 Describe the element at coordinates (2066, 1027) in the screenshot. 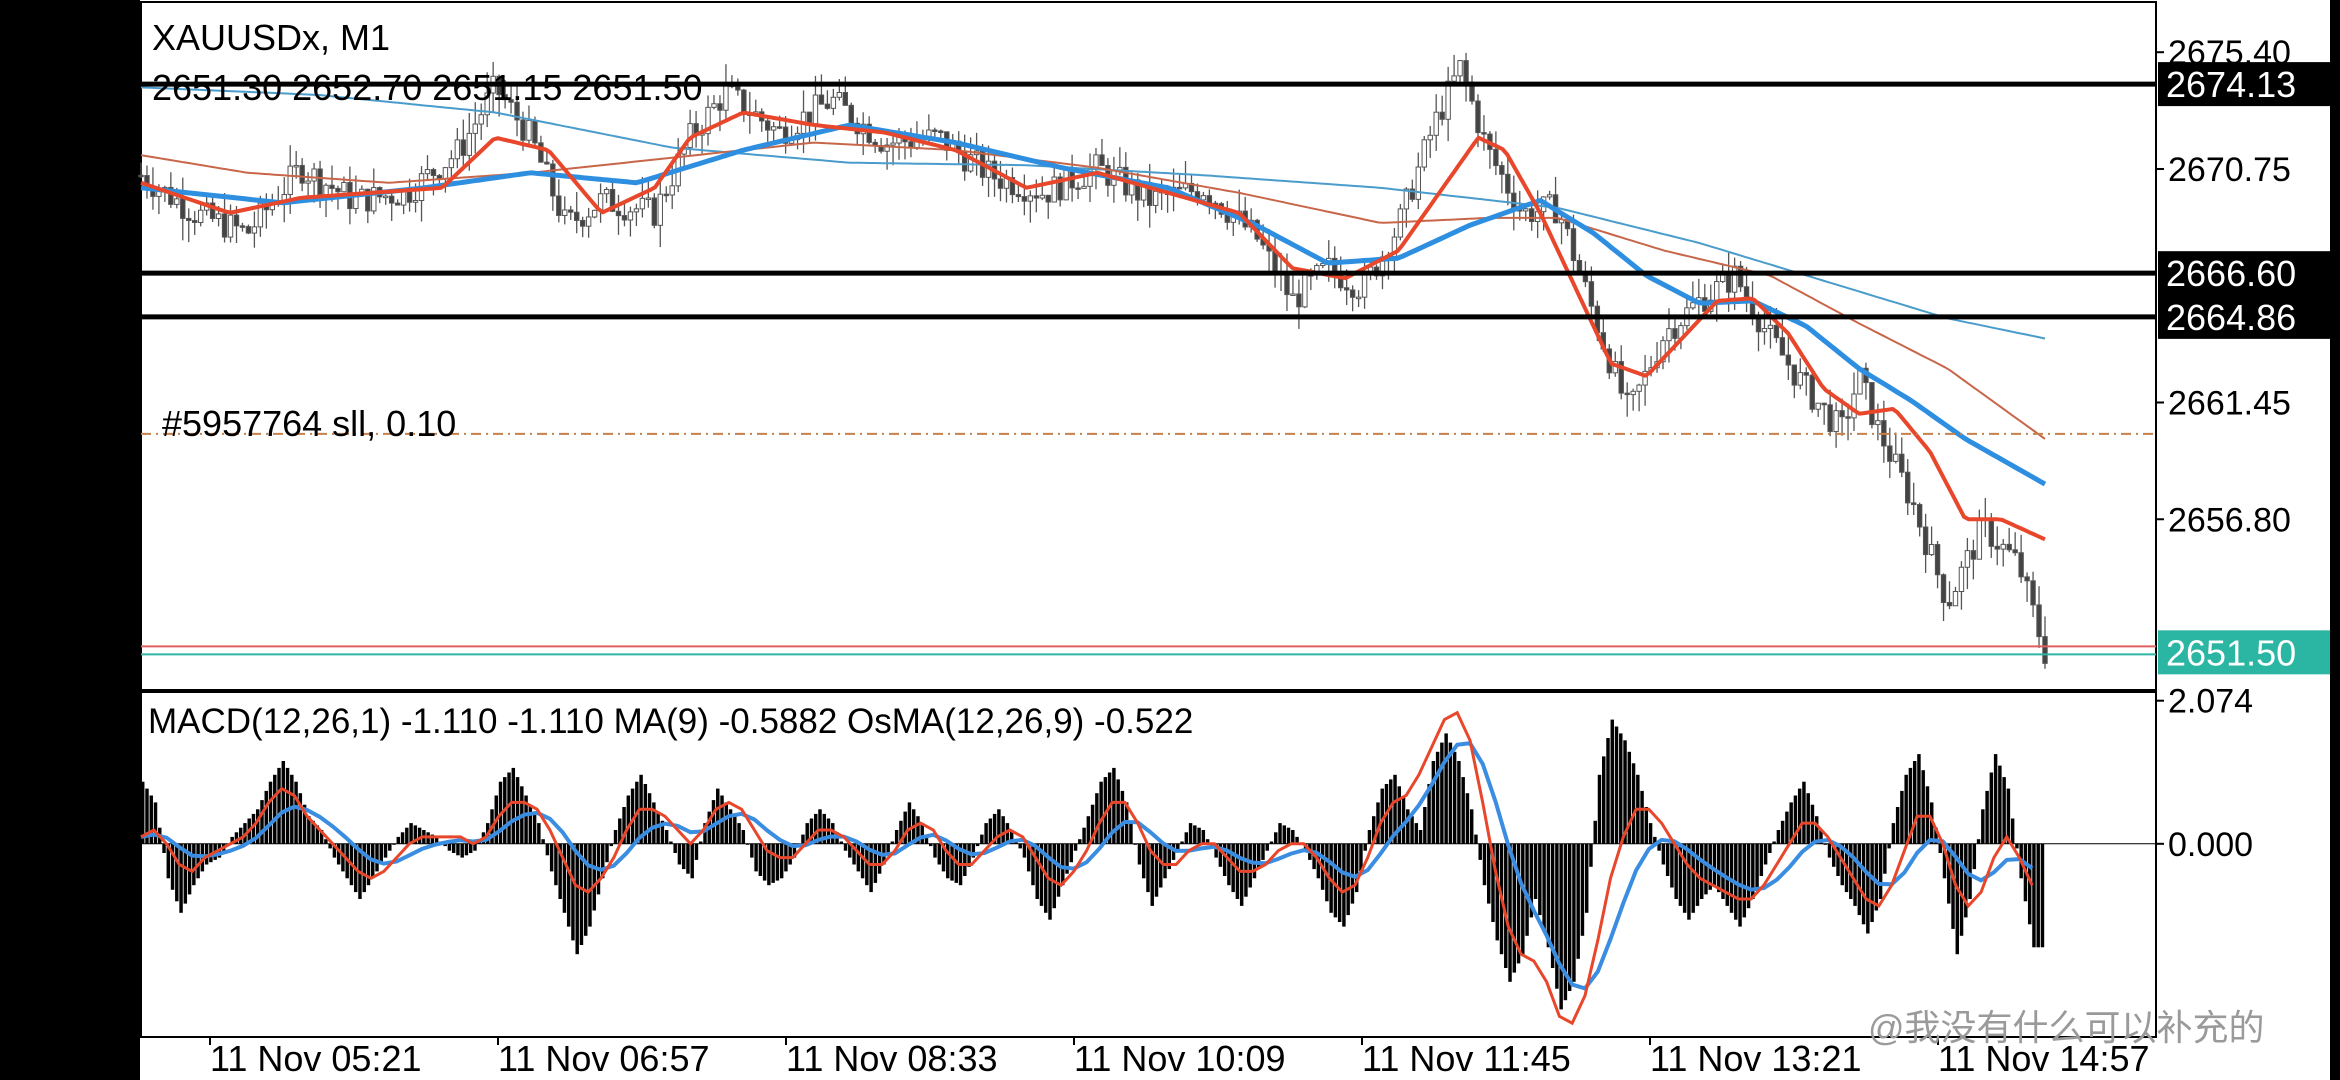

I see `watermark: @我没有什么可以补充的` at that location.